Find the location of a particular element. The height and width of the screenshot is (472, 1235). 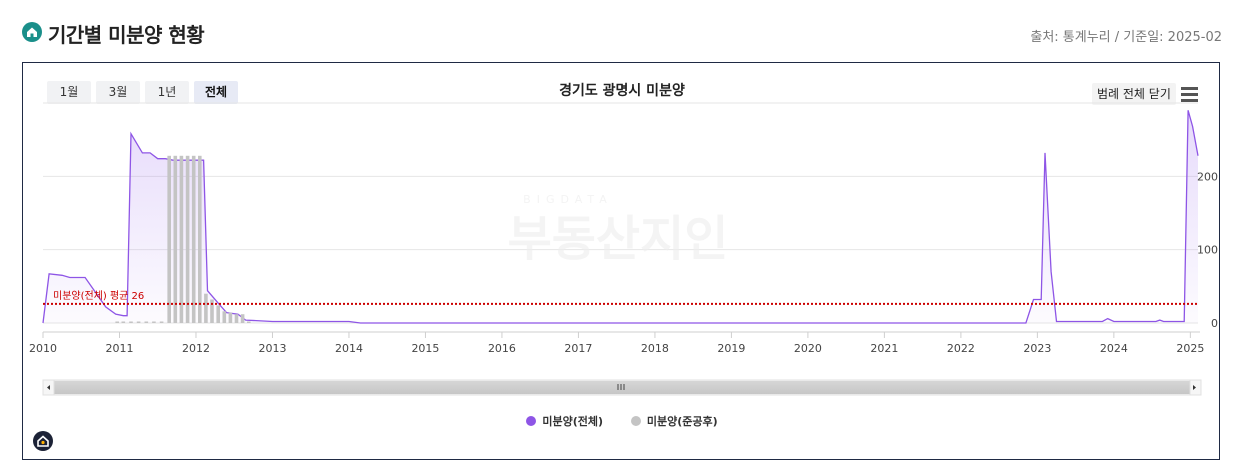

legend-toggle-button: 범례 전체 닫기 is located at coordinates (1134, 94).